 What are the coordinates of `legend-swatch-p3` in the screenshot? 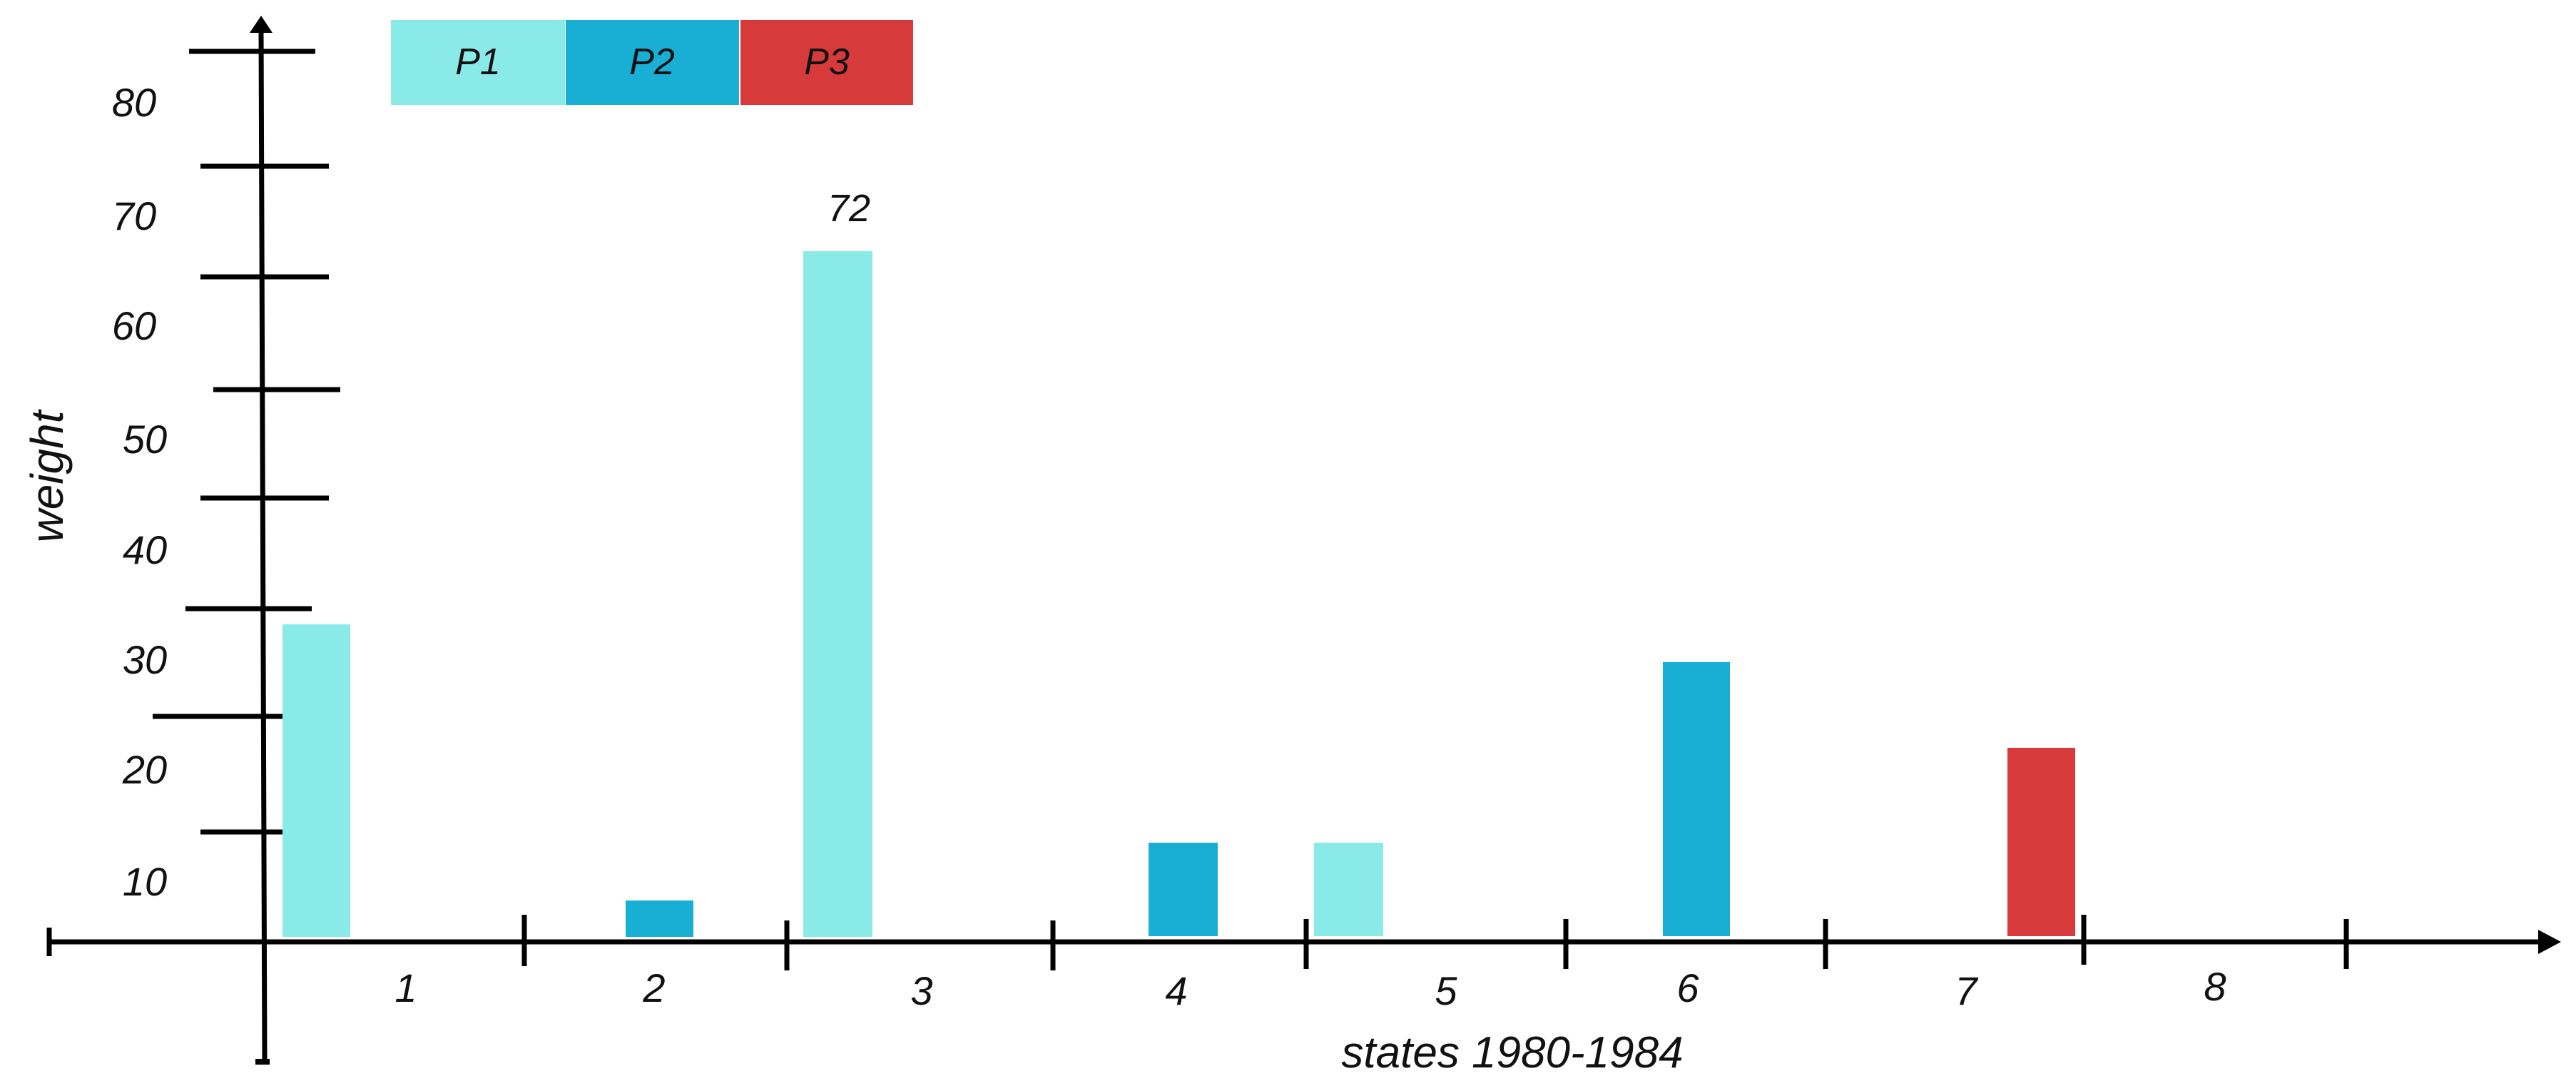 It's located at (826, 62).